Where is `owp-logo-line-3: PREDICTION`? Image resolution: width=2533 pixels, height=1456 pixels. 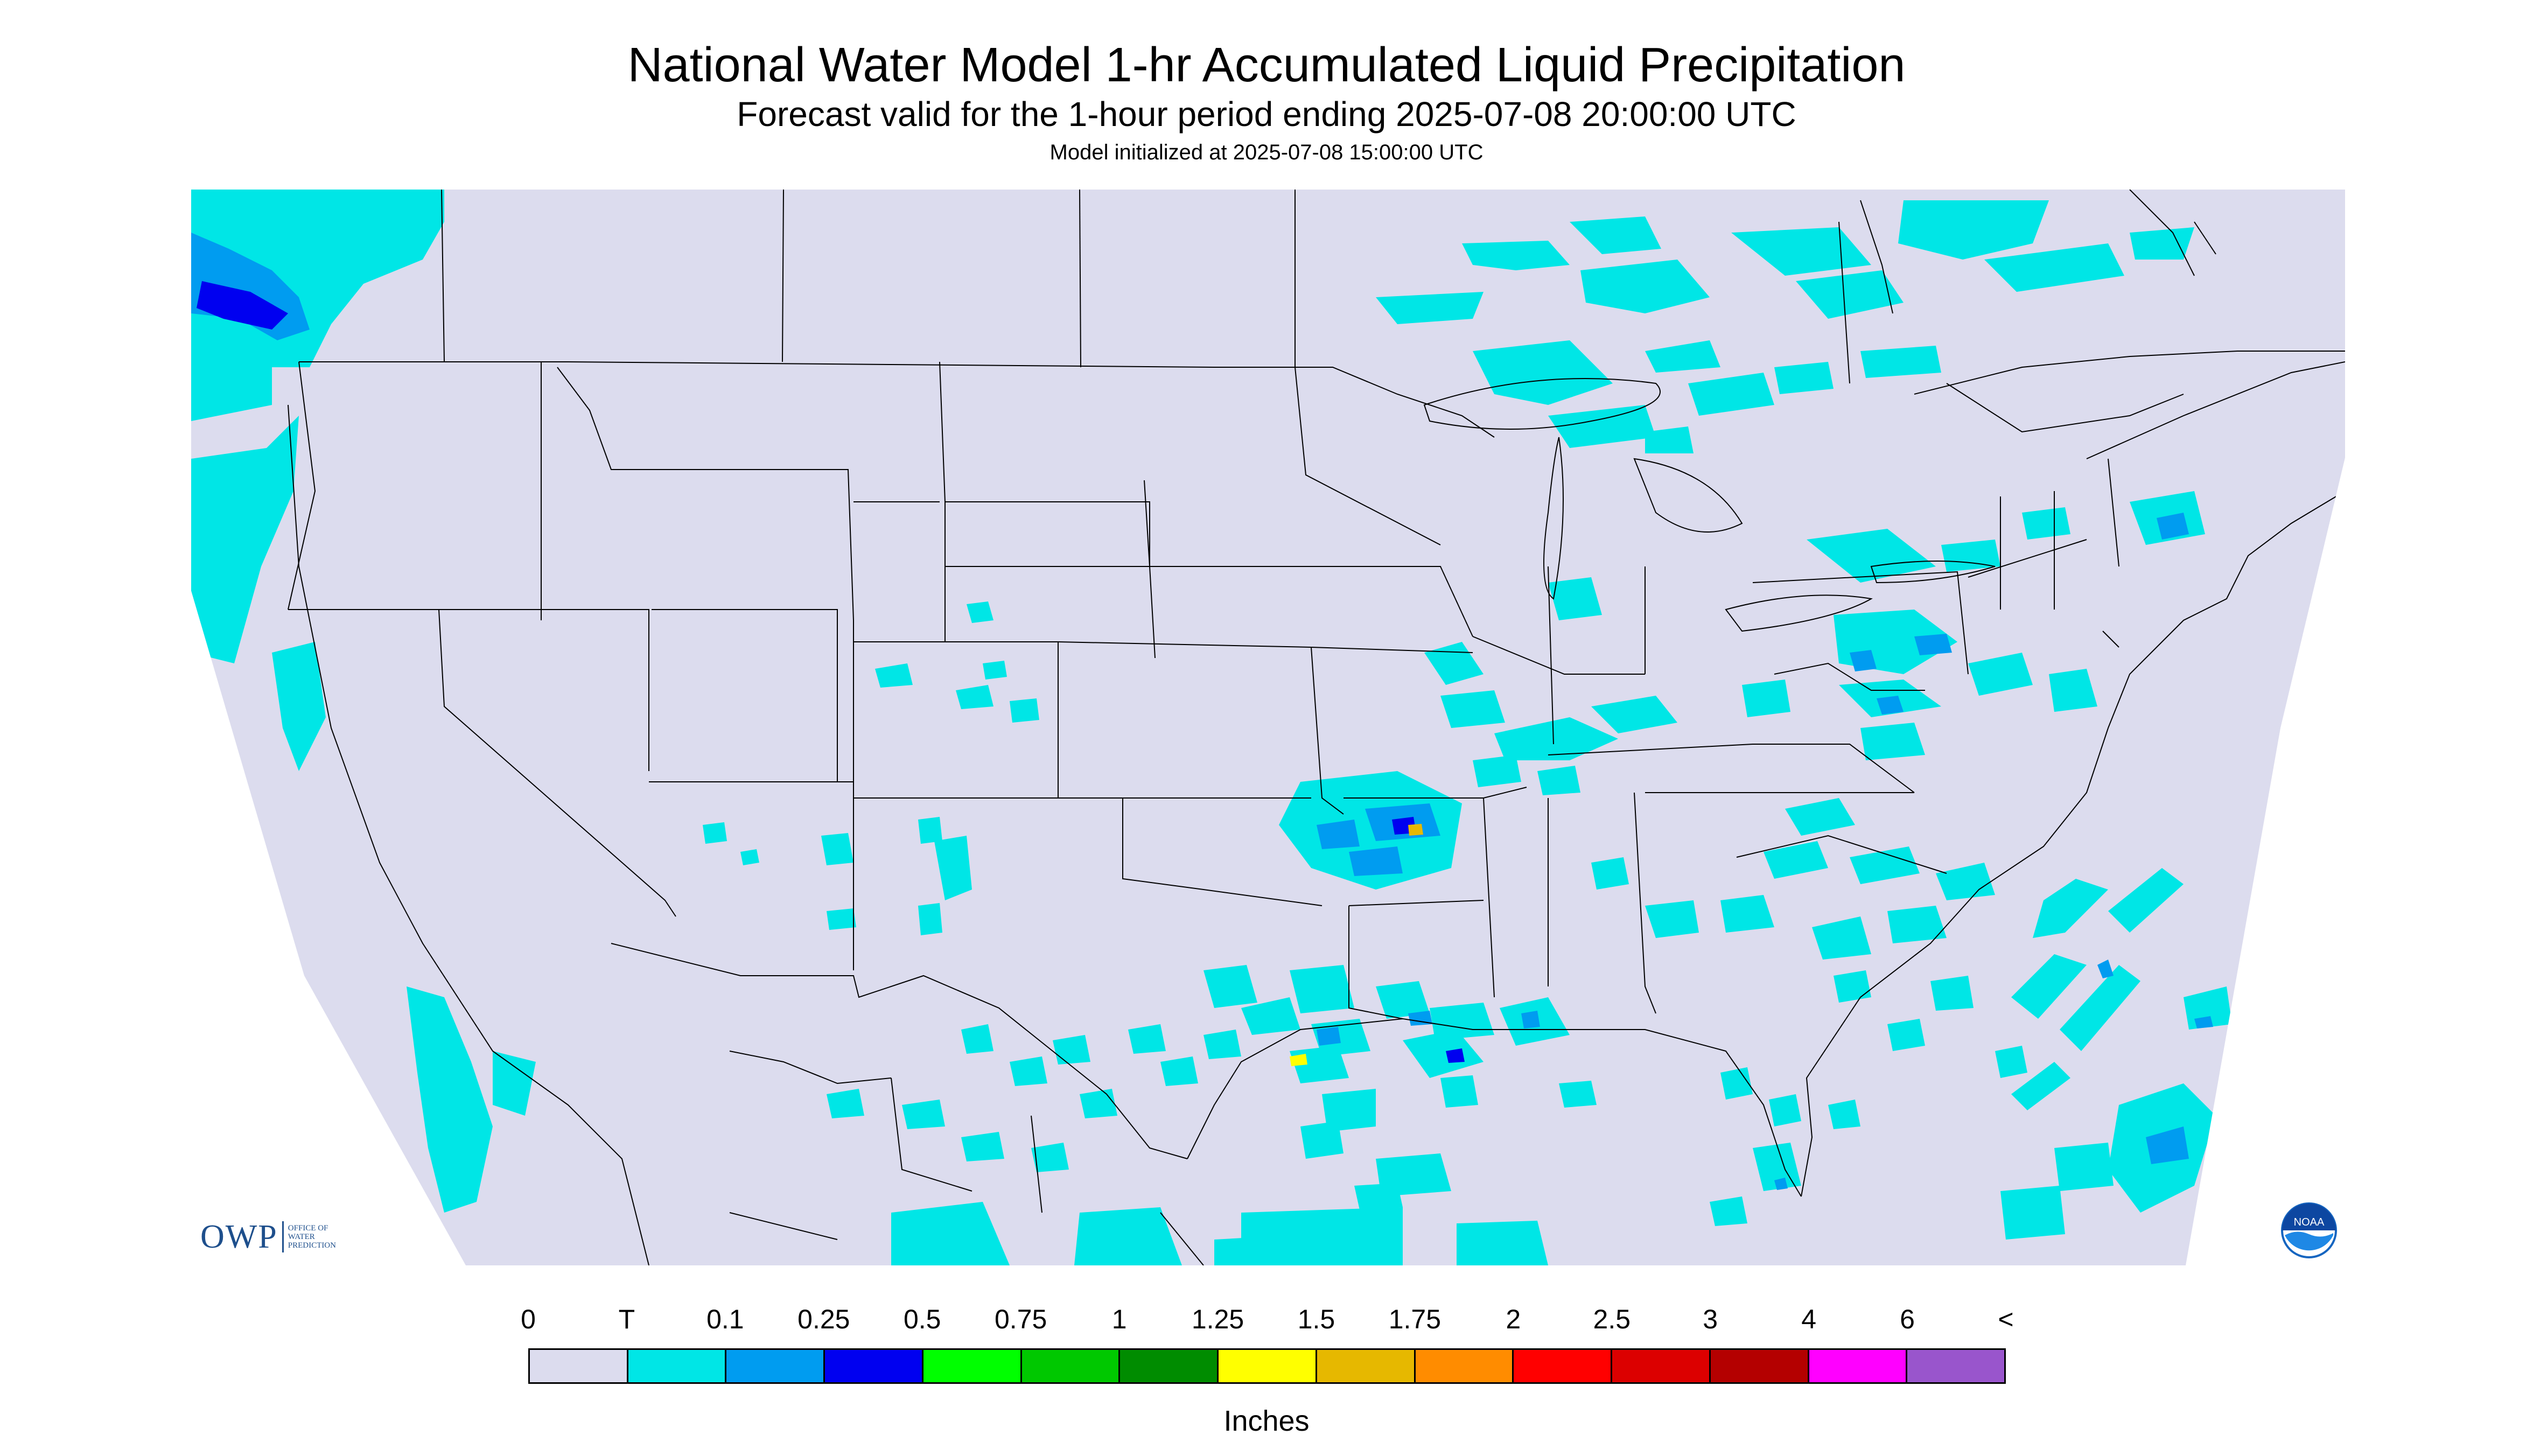 owp-logo-line-3: PREDICTION is located at coordinates (312, 1245).